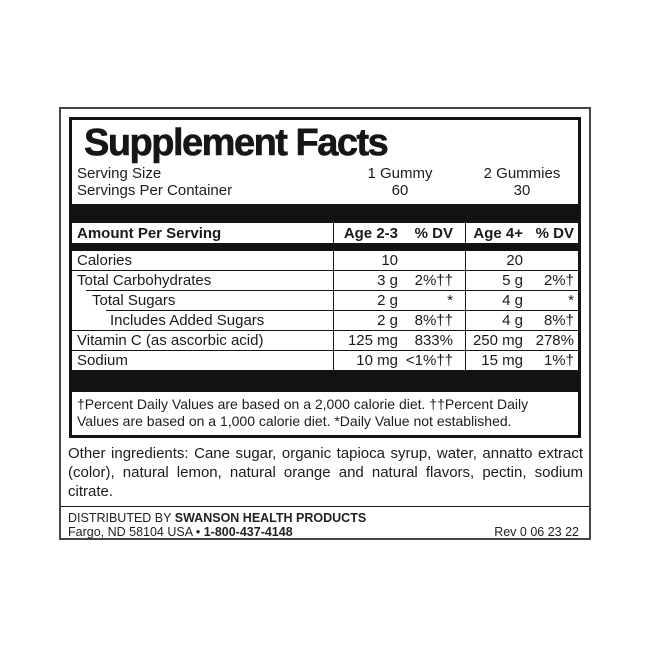  I want to click on row-amount-col1: 3 g, so click(387, 281).